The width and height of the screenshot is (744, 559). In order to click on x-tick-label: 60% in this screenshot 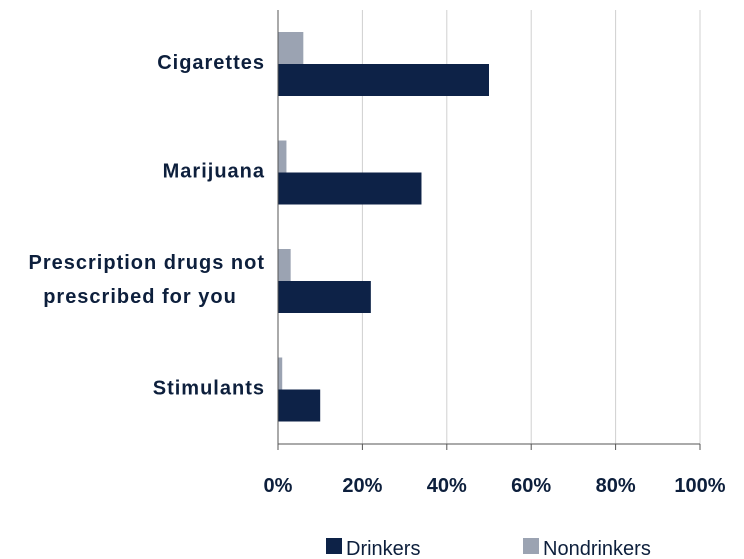, I will do `click(531, 486)`.